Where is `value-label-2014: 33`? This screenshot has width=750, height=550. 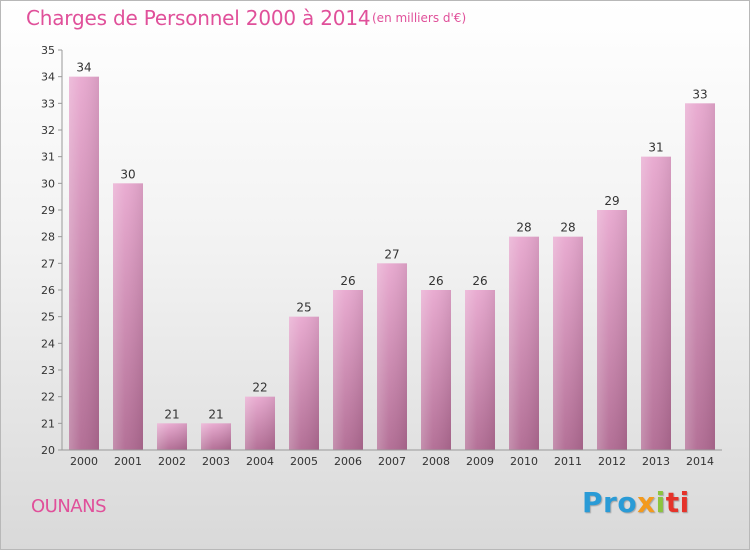 value-label-2014: 33 is located at coordinates (699, 94).